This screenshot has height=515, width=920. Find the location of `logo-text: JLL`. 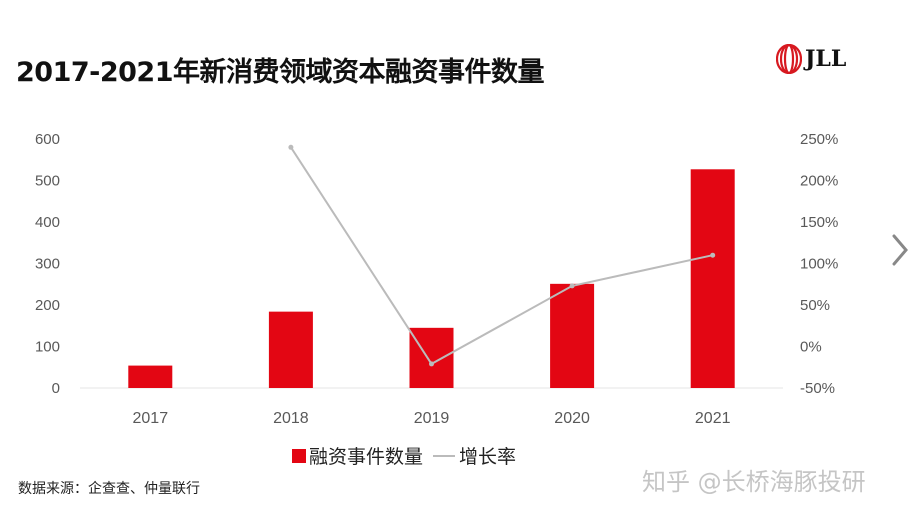

logo-text: JLL is located at coordinates (826, 59).